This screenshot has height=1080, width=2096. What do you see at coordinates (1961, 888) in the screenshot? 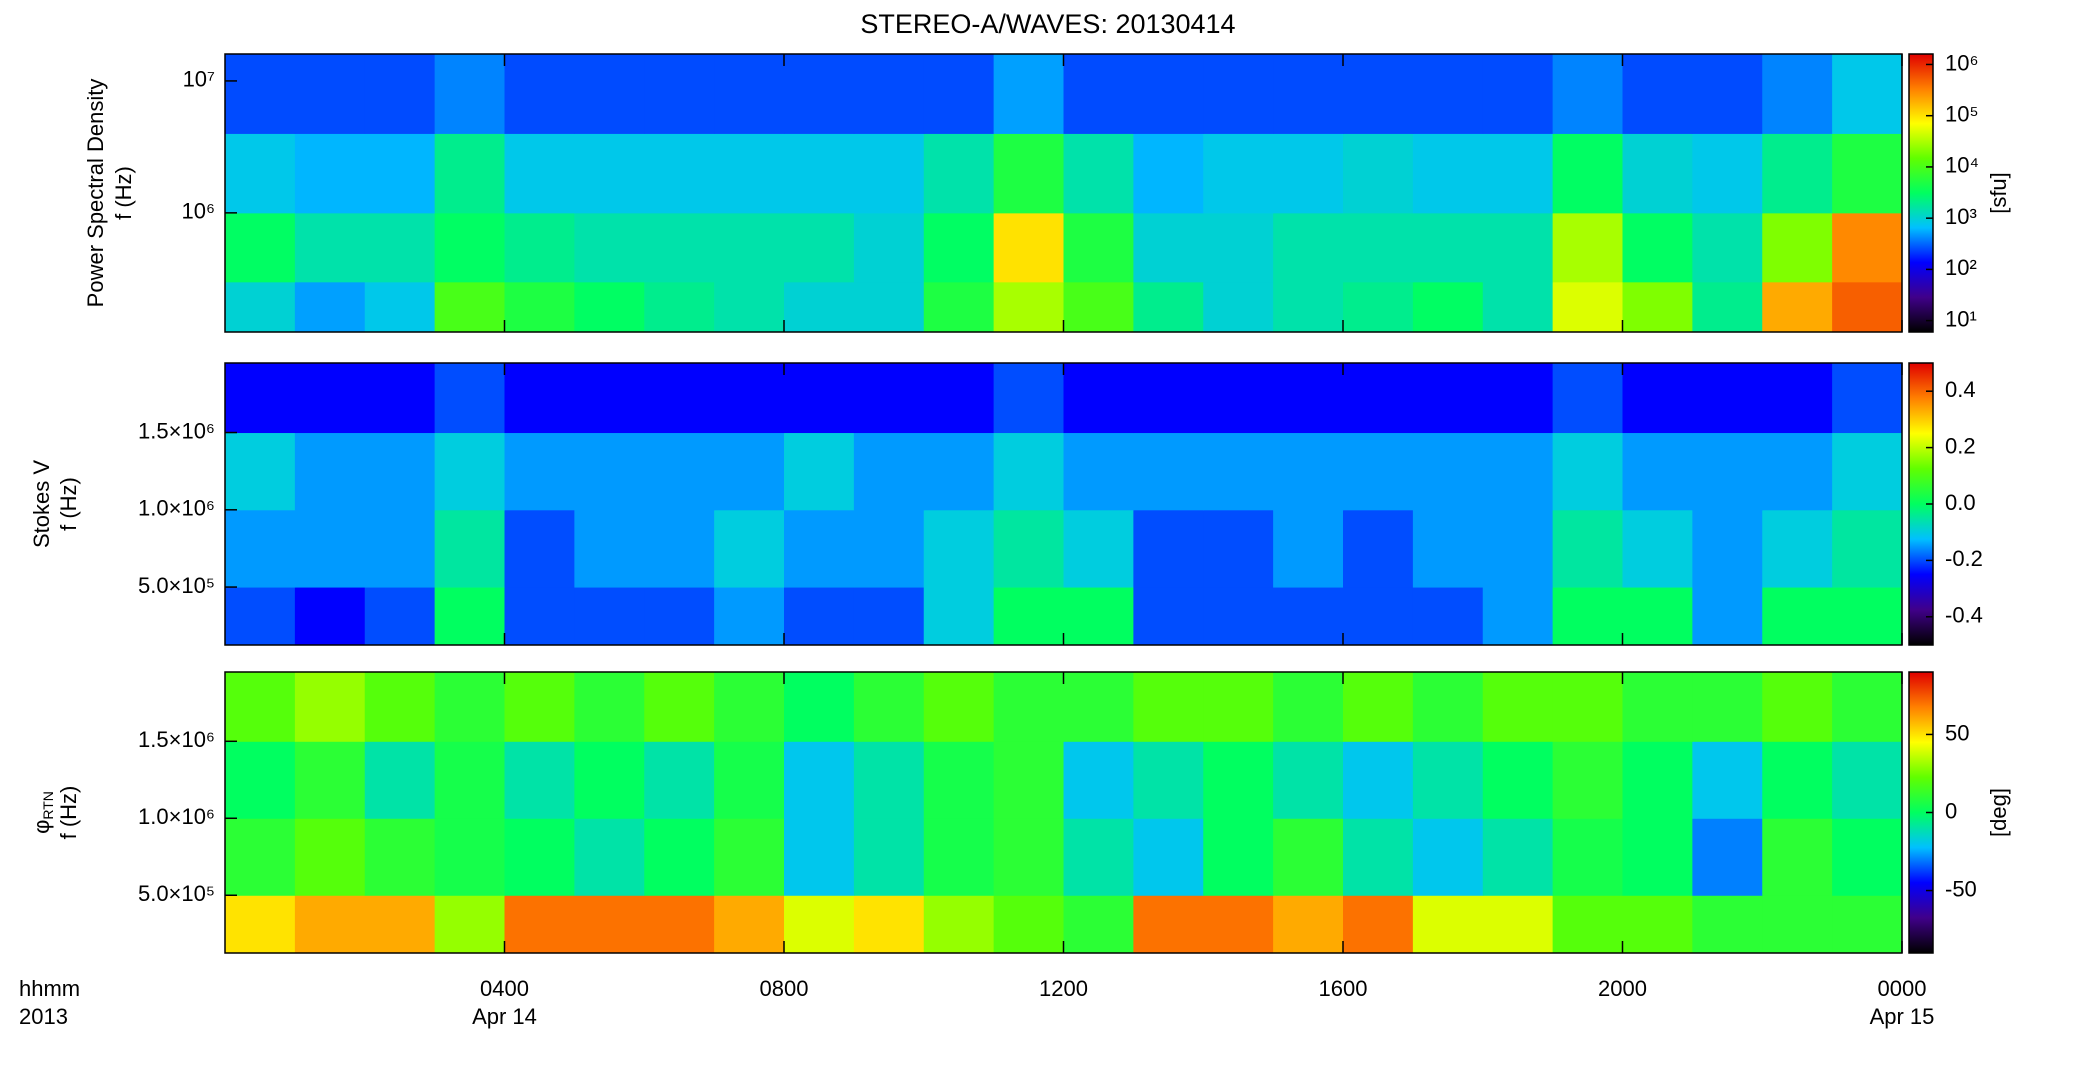
I see `colorbar-tick-label: -50` at bounding box center [1961, 888].